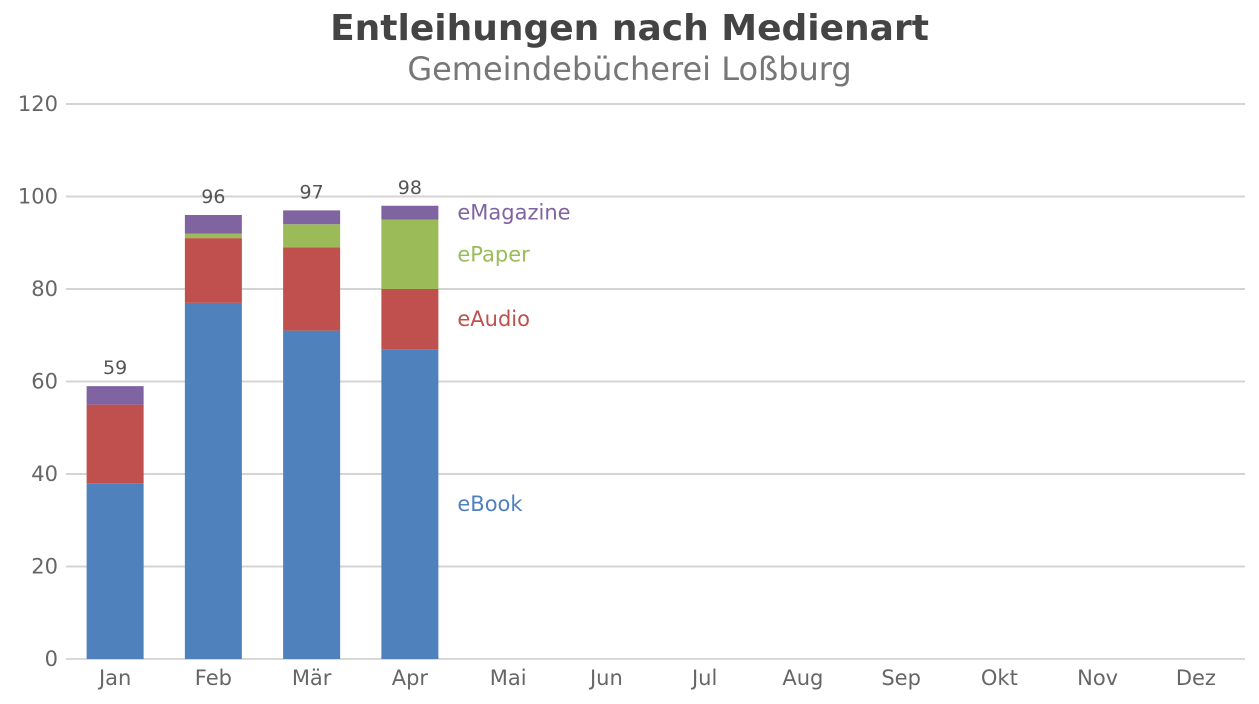  I want to click on series-label-emagazine: eMagazine, so click(513, 213).